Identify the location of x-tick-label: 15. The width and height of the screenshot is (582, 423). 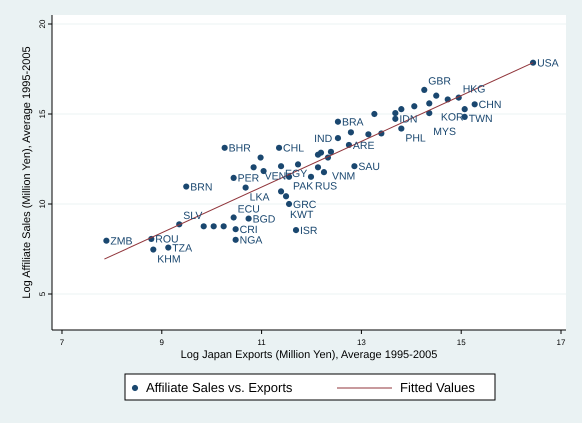
(461, 342).